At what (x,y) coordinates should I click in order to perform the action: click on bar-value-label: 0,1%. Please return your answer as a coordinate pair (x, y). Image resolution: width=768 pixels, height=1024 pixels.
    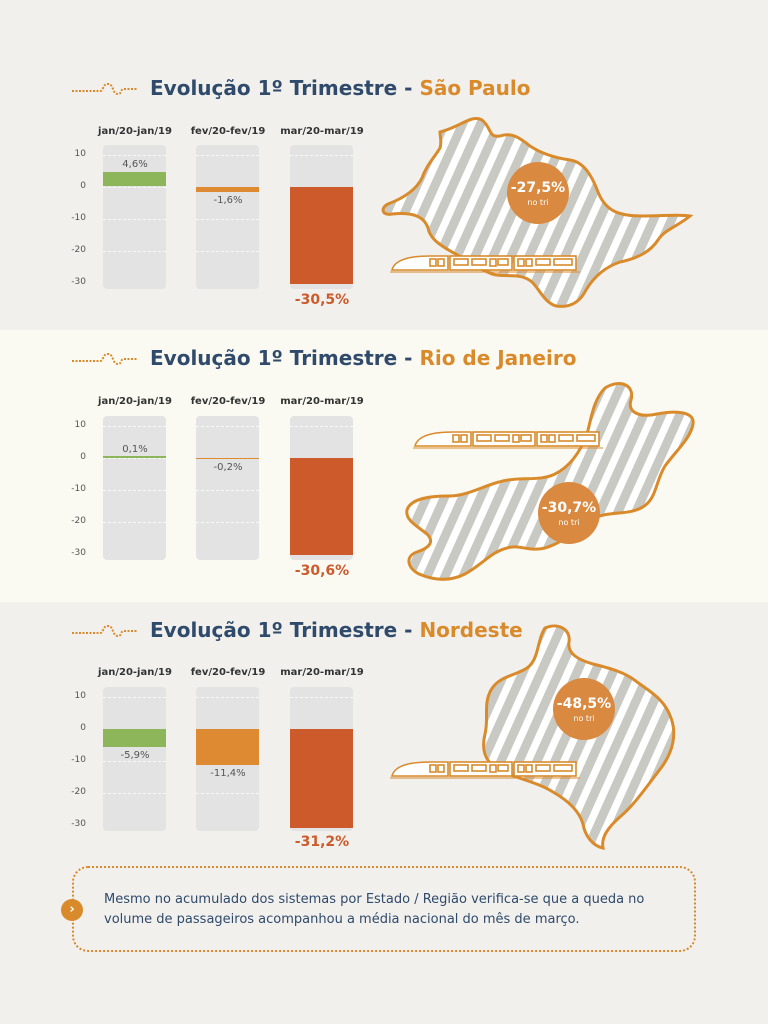
    Looking at the image, I should click on (135, 449).